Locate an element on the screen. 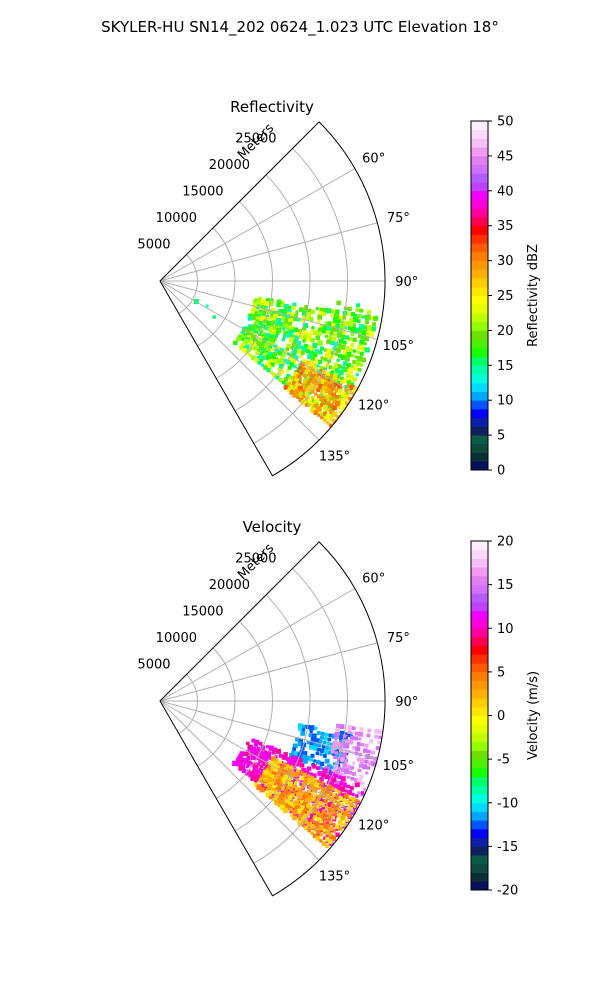 The height and width of the screenshot is (1000, 600). reflectivity-echo-region is located at coordinates (320, 393).